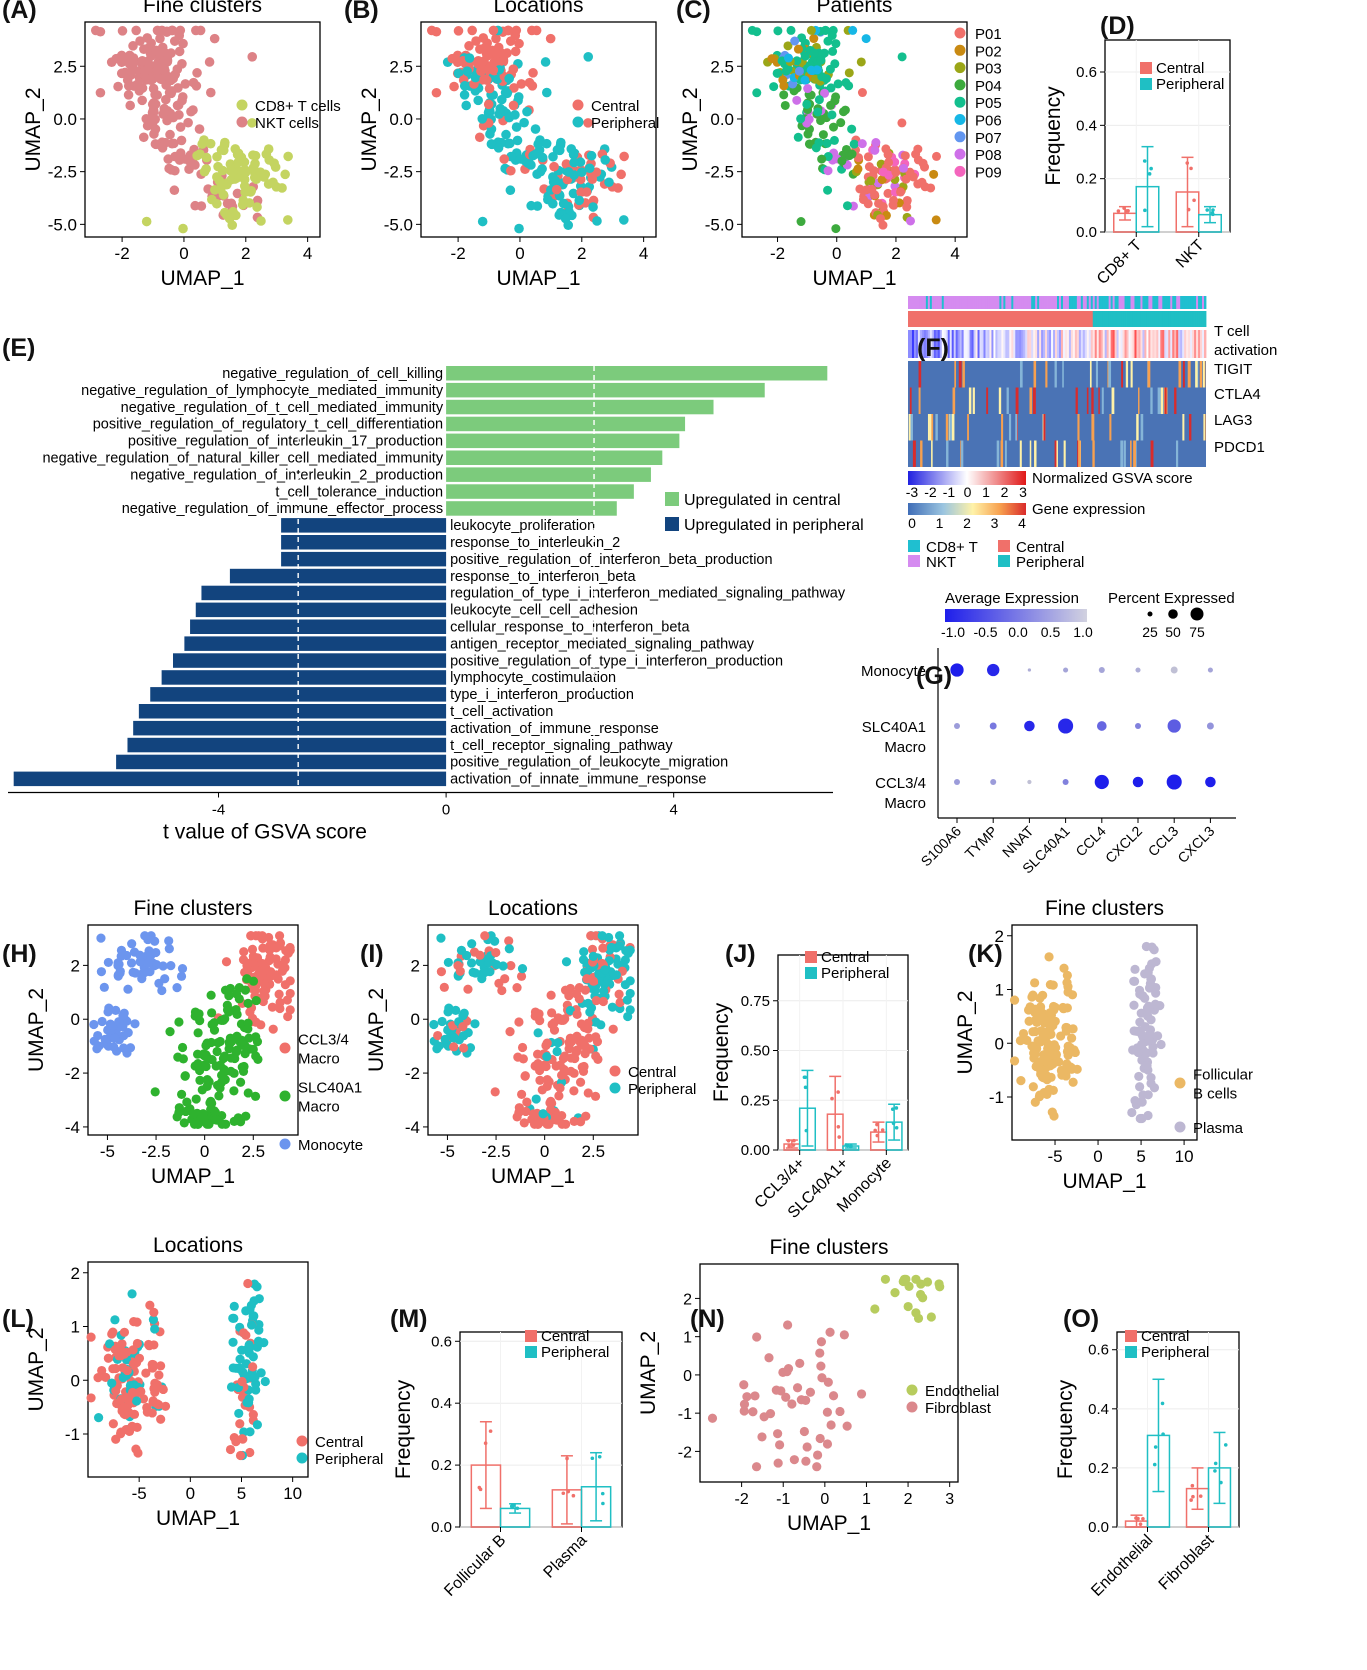 This screenshot has height=1670, width=1367. What do you see at coordinates (1171, 598) in the screenshot?
I see `legend-title: Percent Expressed` at bounding box center [1171, 598].